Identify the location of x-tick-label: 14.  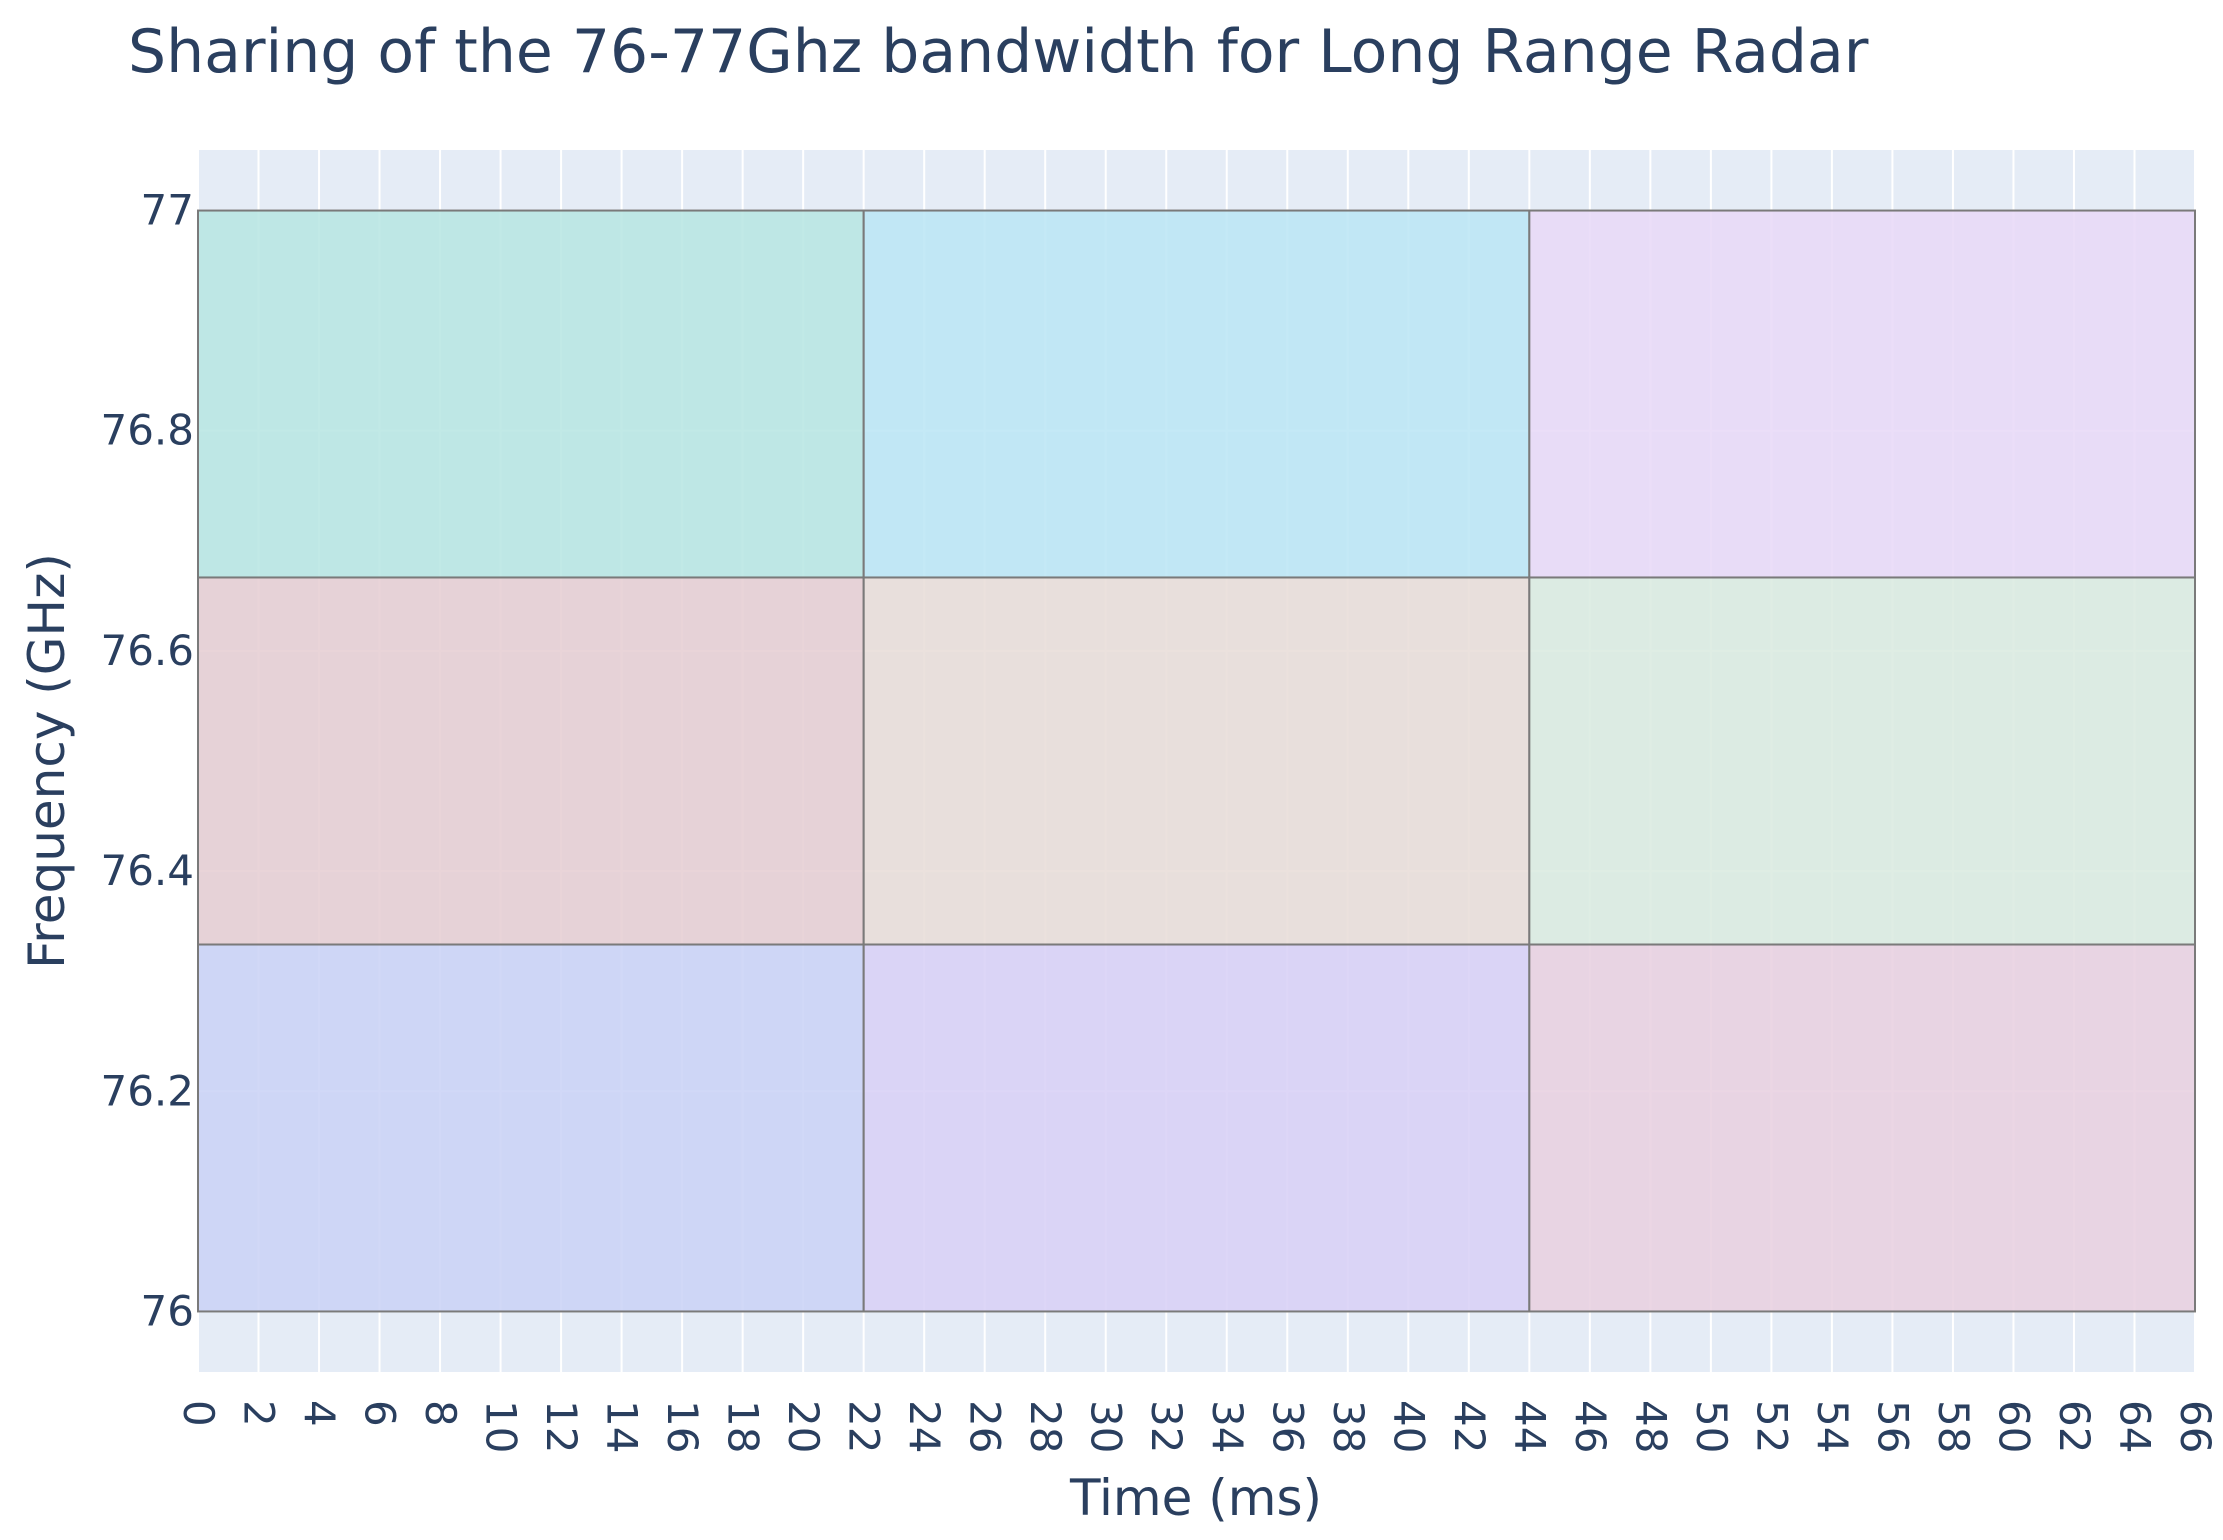
(622, 1426).